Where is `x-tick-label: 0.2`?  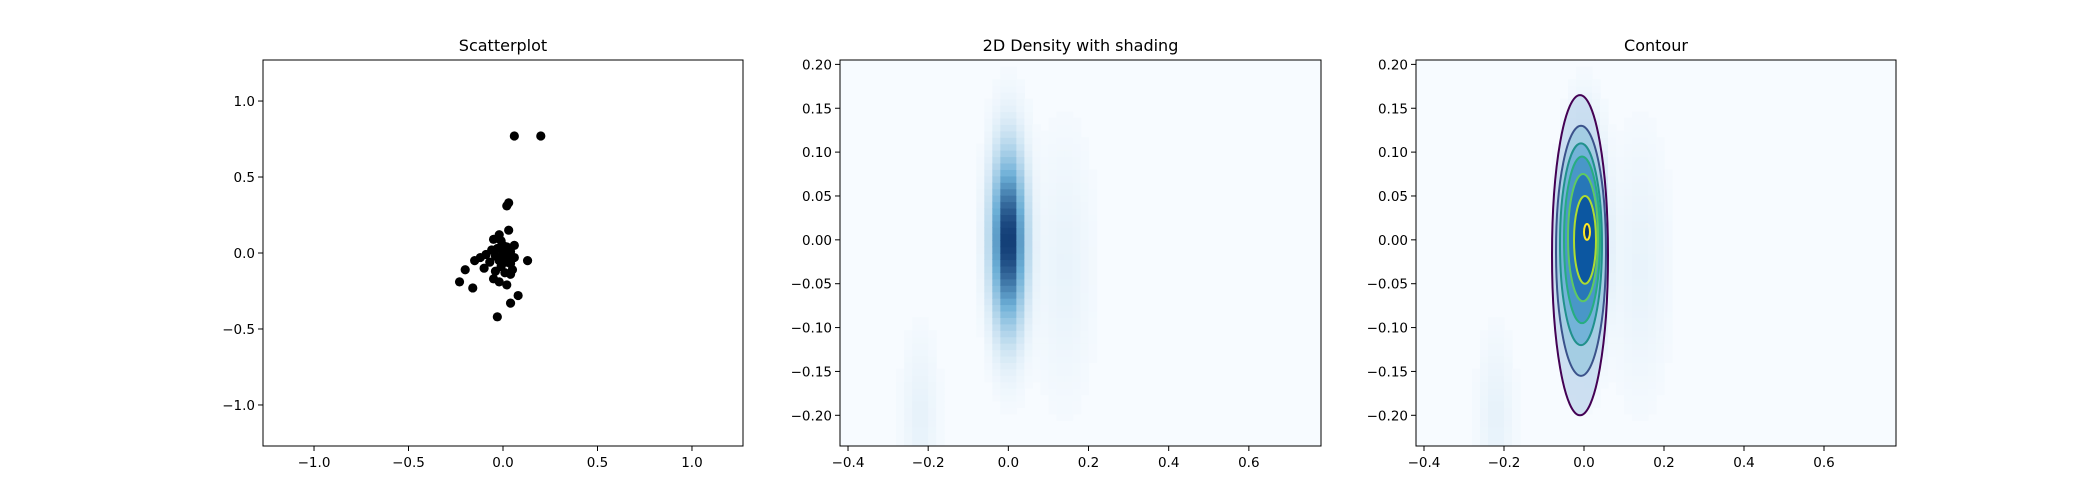
x-tick-label: 0.2 is located at coordinates (1088, 463).